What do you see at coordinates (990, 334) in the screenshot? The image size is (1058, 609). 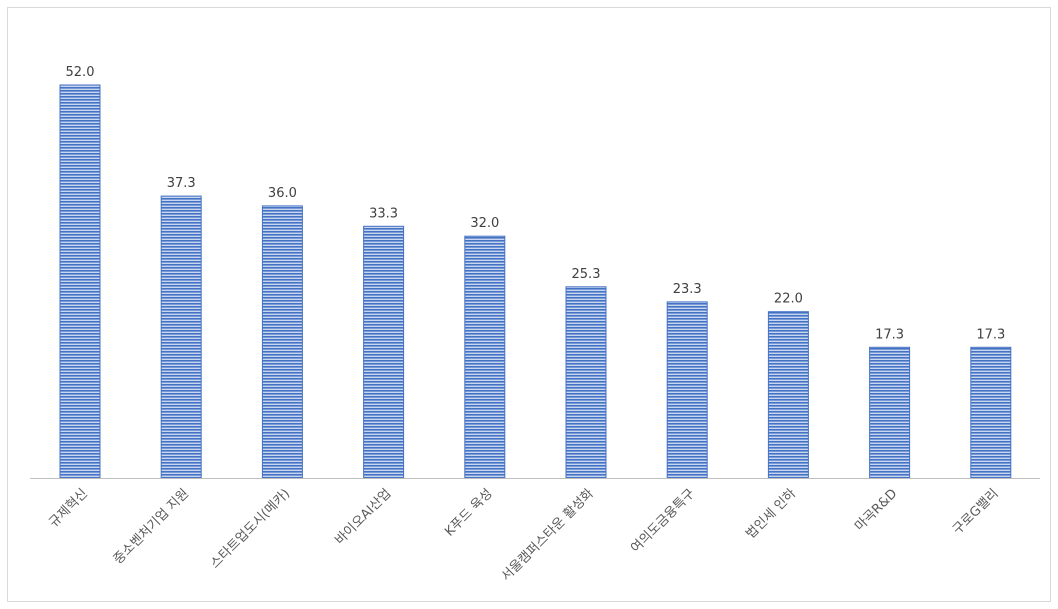 I see `data-label-10: 17.3` at bounding box center [990, 334].